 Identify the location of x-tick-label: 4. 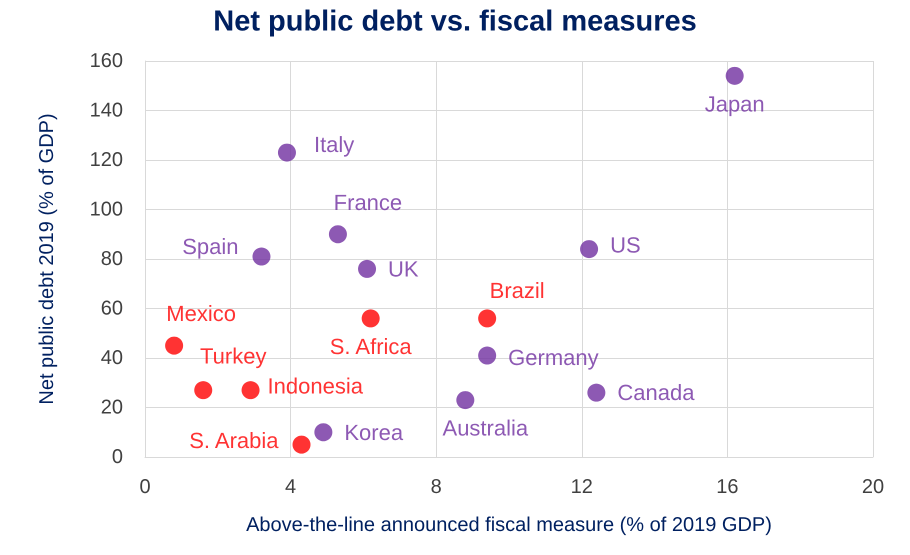
(290, 487).